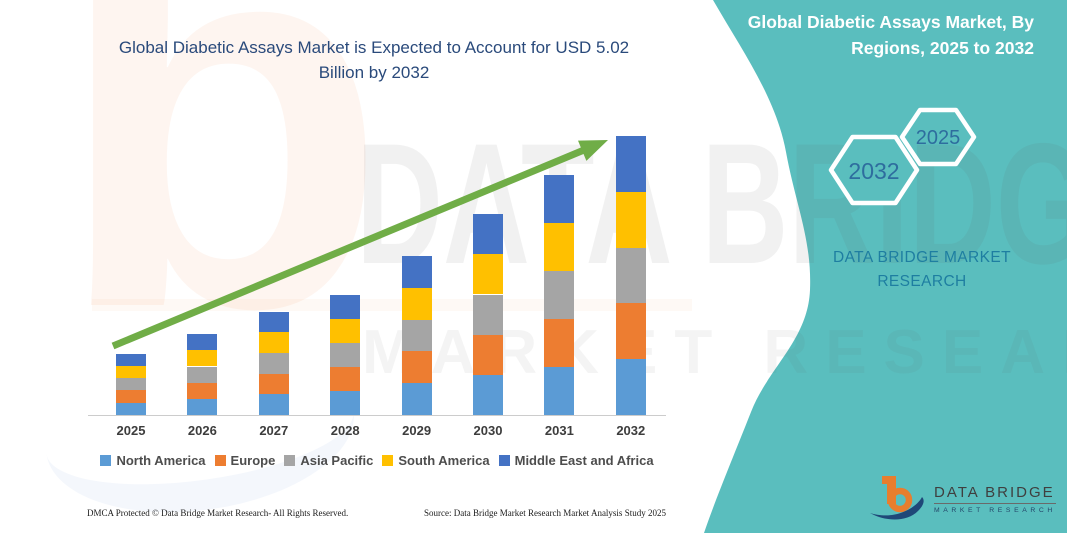 The width and height of the screenshot is (1067, 533). What do you see at coordinates (488, 314) in the screenshot?
I see `bar-2030-segment-asia-pacific` at bounding box center [488, 314].